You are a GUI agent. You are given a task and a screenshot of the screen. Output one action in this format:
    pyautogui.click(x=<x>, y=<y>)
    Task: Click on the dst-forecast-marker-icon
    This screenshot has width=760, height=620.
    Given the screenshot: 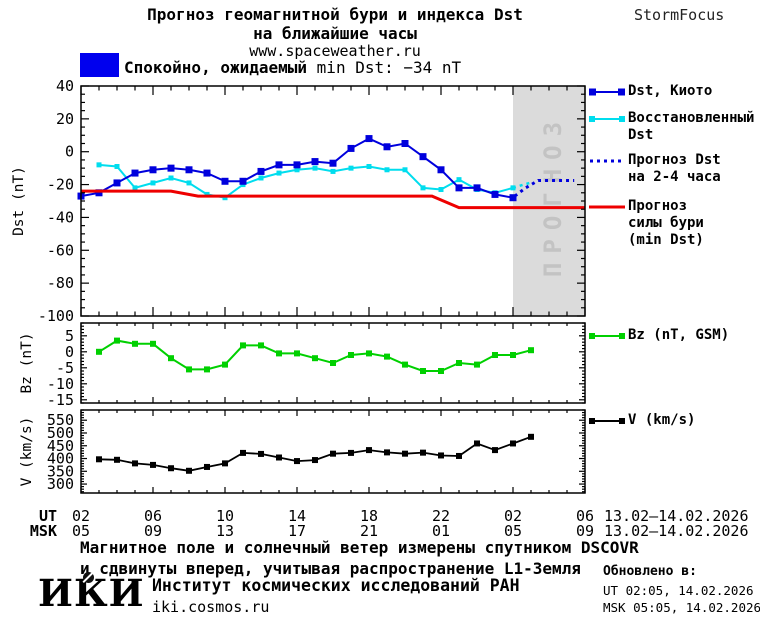 What is the action you would take?
    pyautogui.click(x=607, y=161)
    